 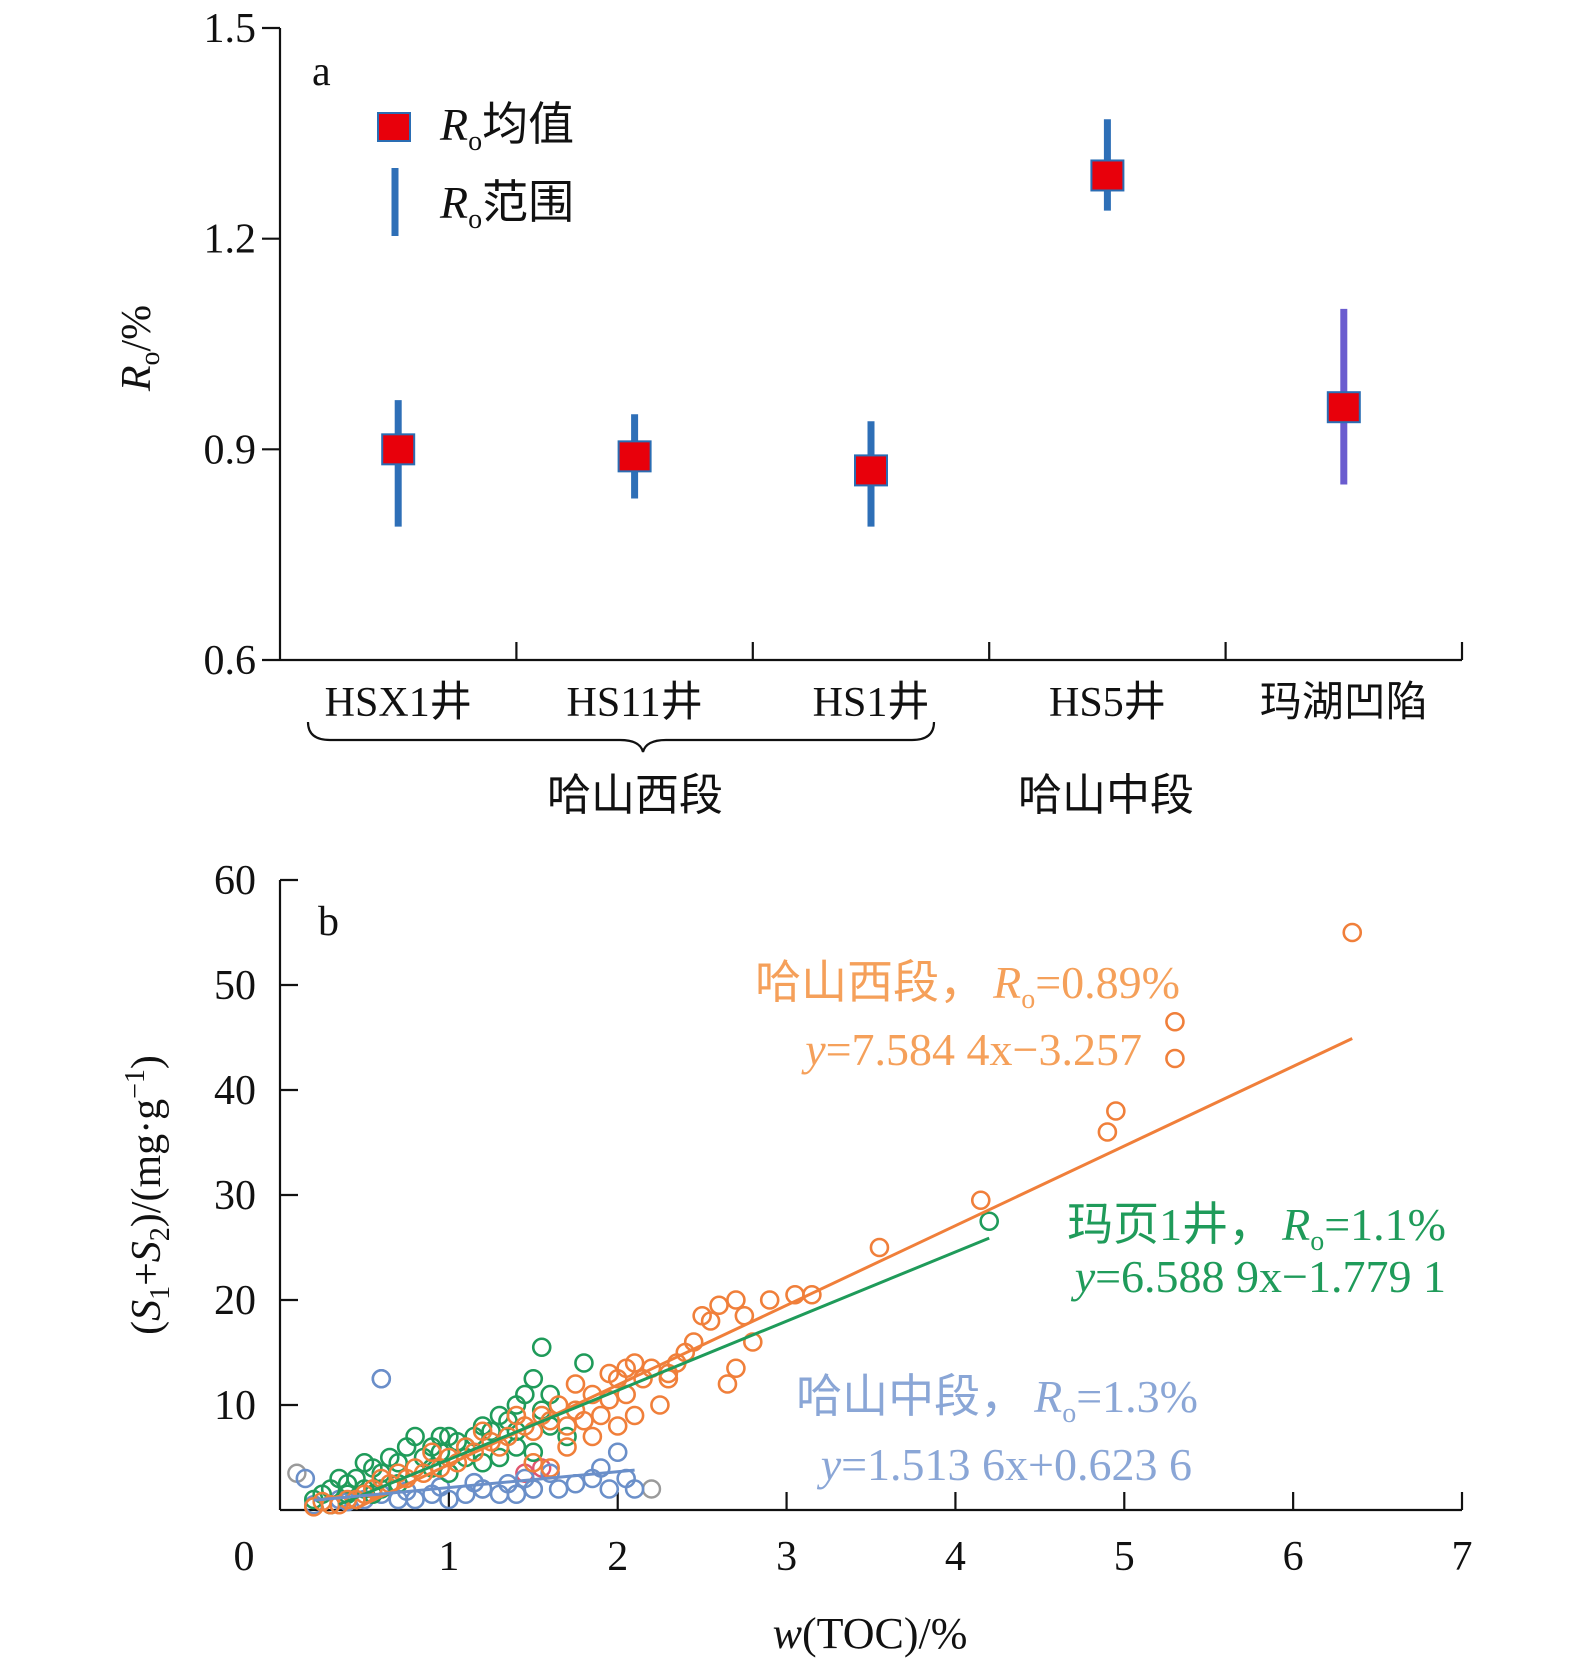 What do you see at coordinates (321, 72) in the screenshot?
I see `panel-a-label: a` at bounding box center [321, 72].